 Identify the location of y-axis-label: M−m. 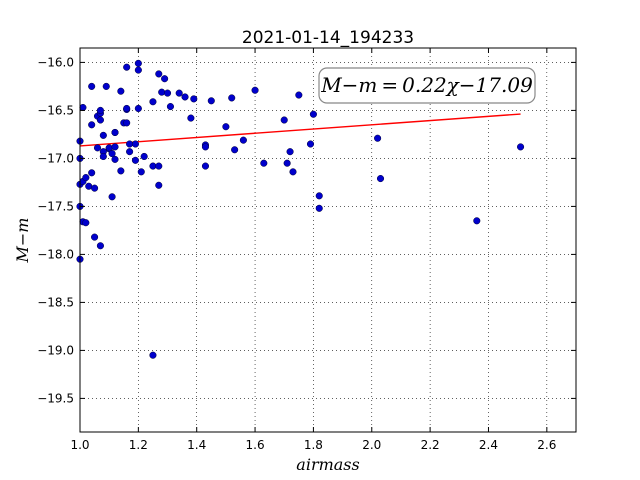
(22, 241).